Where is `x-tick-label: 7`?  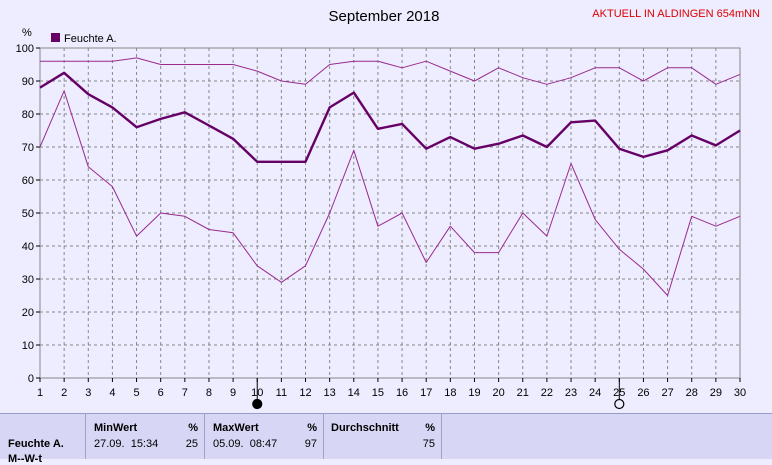
x-tick-label: 7 is located at coordinates (185, 393).